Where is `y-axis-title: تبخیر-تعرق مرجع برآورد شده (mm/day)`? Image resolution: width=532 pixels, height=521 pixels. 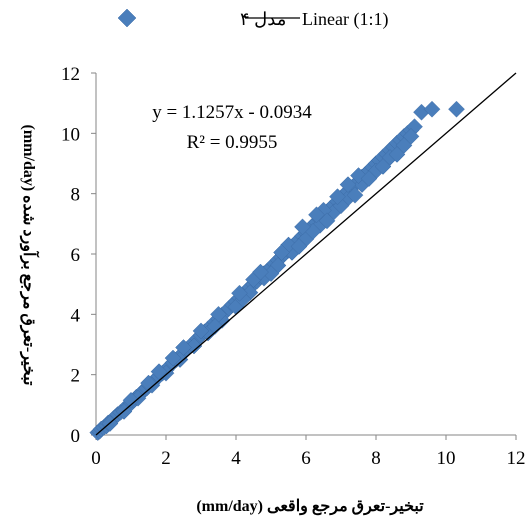
y-axis-title: تبخیر-تعرق مرجع برآورد شده (mm/day) is located at coordinates (30, 256).